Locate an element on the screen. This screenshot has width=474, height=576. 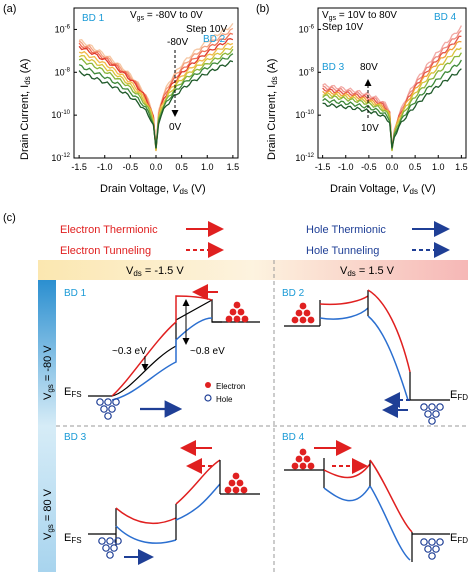
y-tick-label: 10⁻¹⁰ is located at coordinates (60, 115).